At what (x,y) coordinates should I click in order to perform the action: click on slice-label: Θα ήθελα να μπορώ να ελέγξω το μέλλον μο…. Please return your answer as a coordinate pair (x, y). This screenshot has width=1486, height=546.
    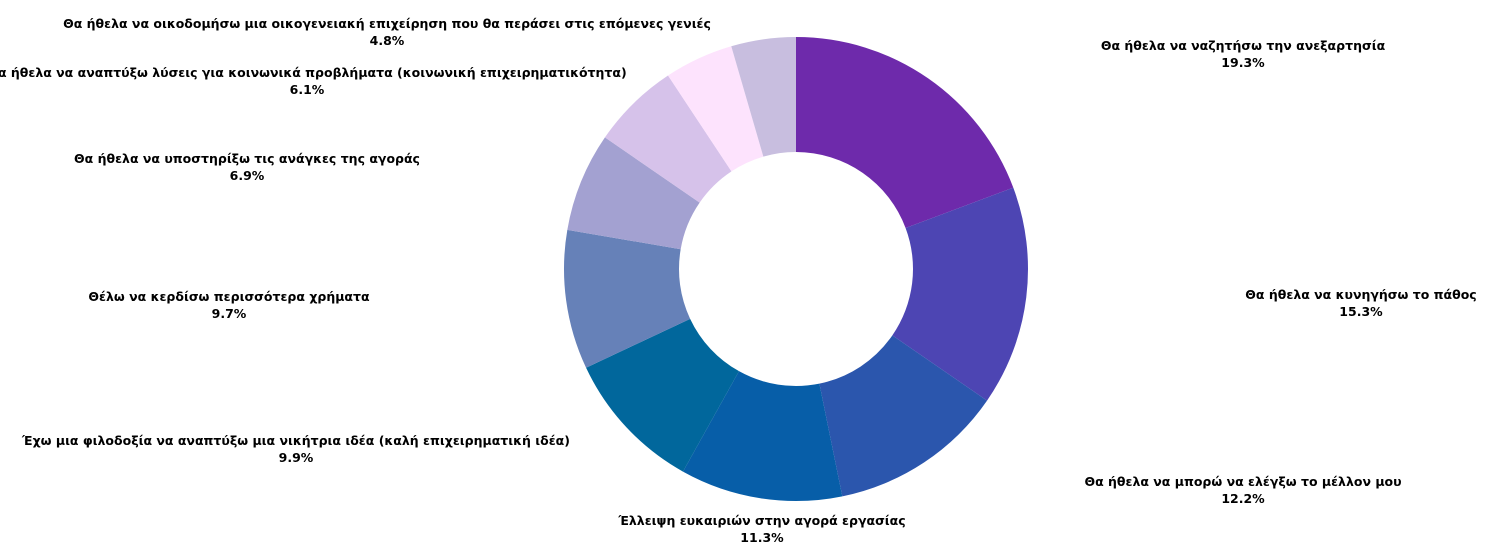
    Looking at the image, I should click on (1242, 490).